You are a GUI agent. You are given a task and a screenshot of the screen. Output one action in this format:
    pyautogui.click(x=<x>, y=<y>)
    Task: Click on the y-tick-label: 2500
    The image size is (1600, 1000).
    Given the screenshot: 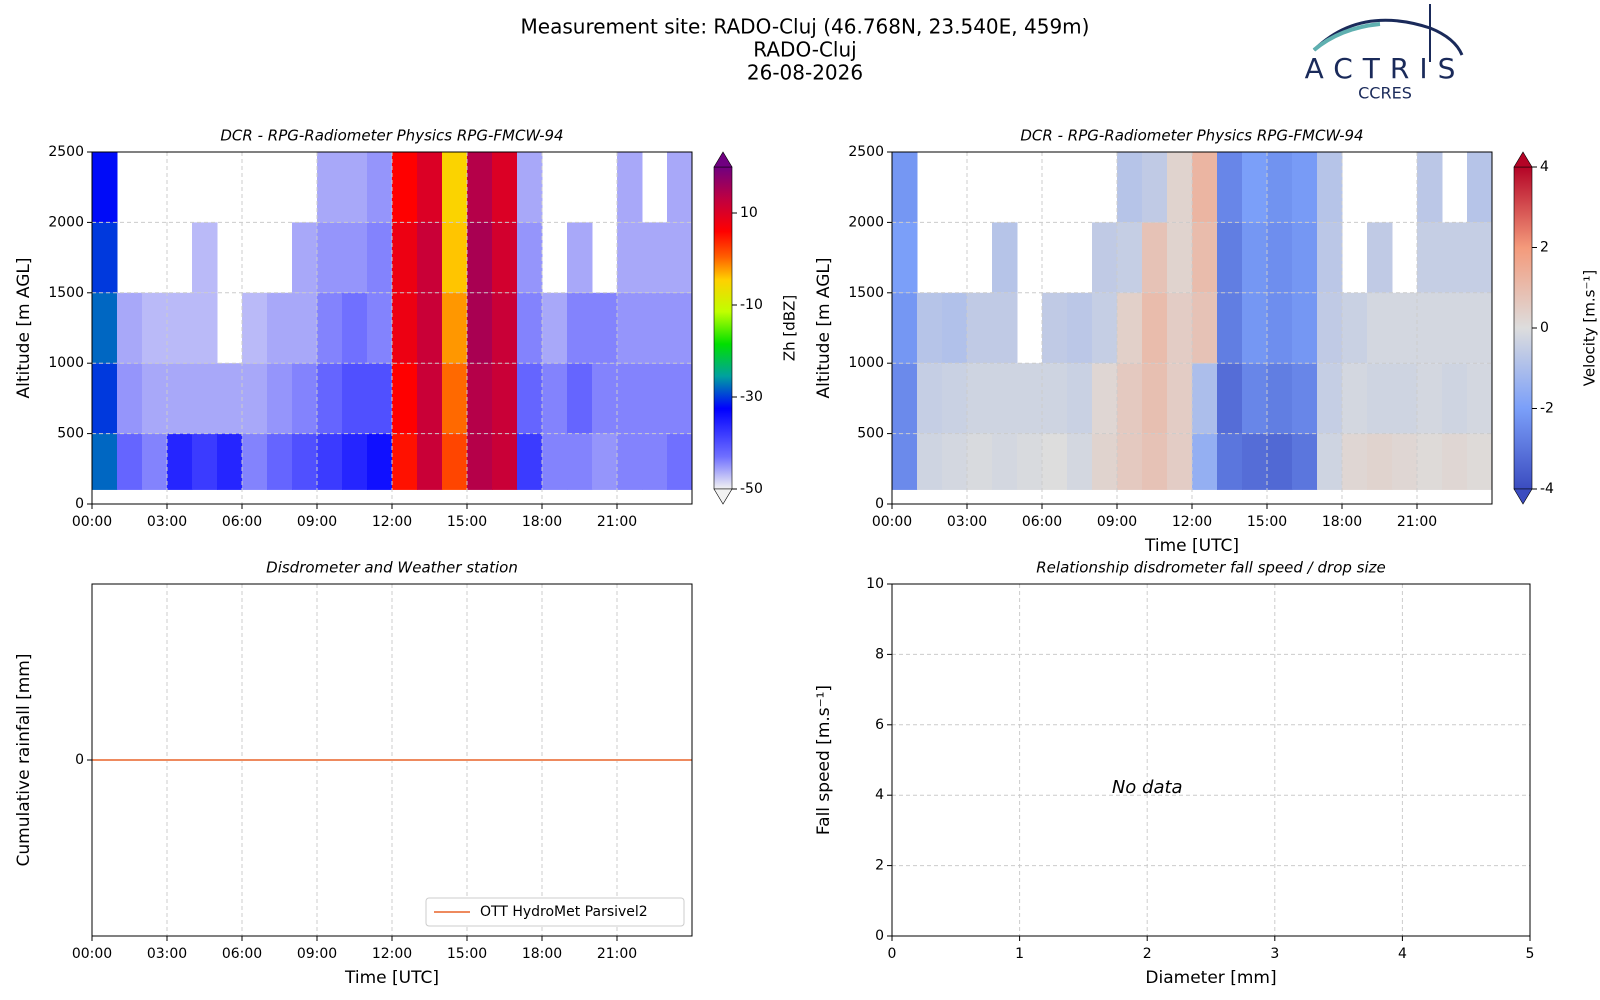 What is the action you would take?
    pyautogui.click(x=866, y=152)
    